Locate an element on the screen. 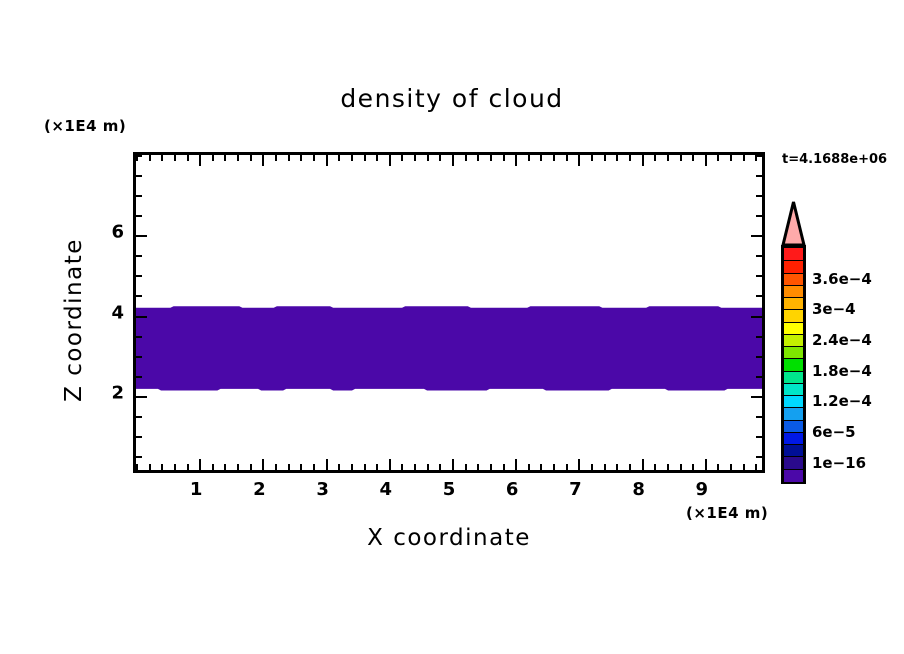  x-tick-label: 9 is located at coordinates (702, 489).